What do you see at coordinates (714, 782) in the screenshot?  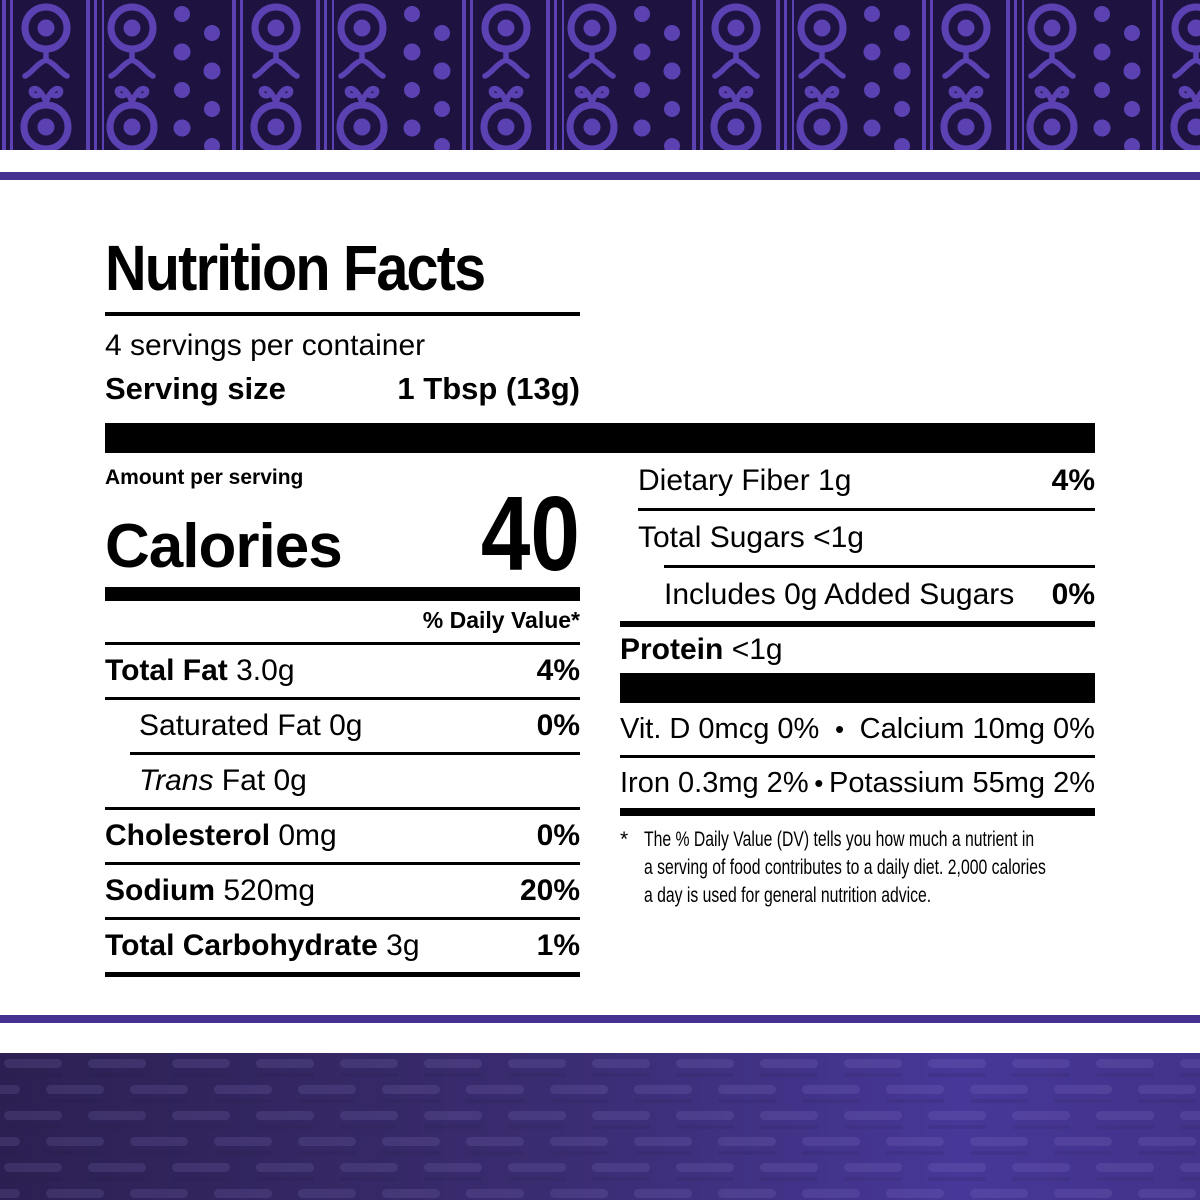 I see `iron-value: Iron 0.3mg 2%` at bounding box center [714, 782].